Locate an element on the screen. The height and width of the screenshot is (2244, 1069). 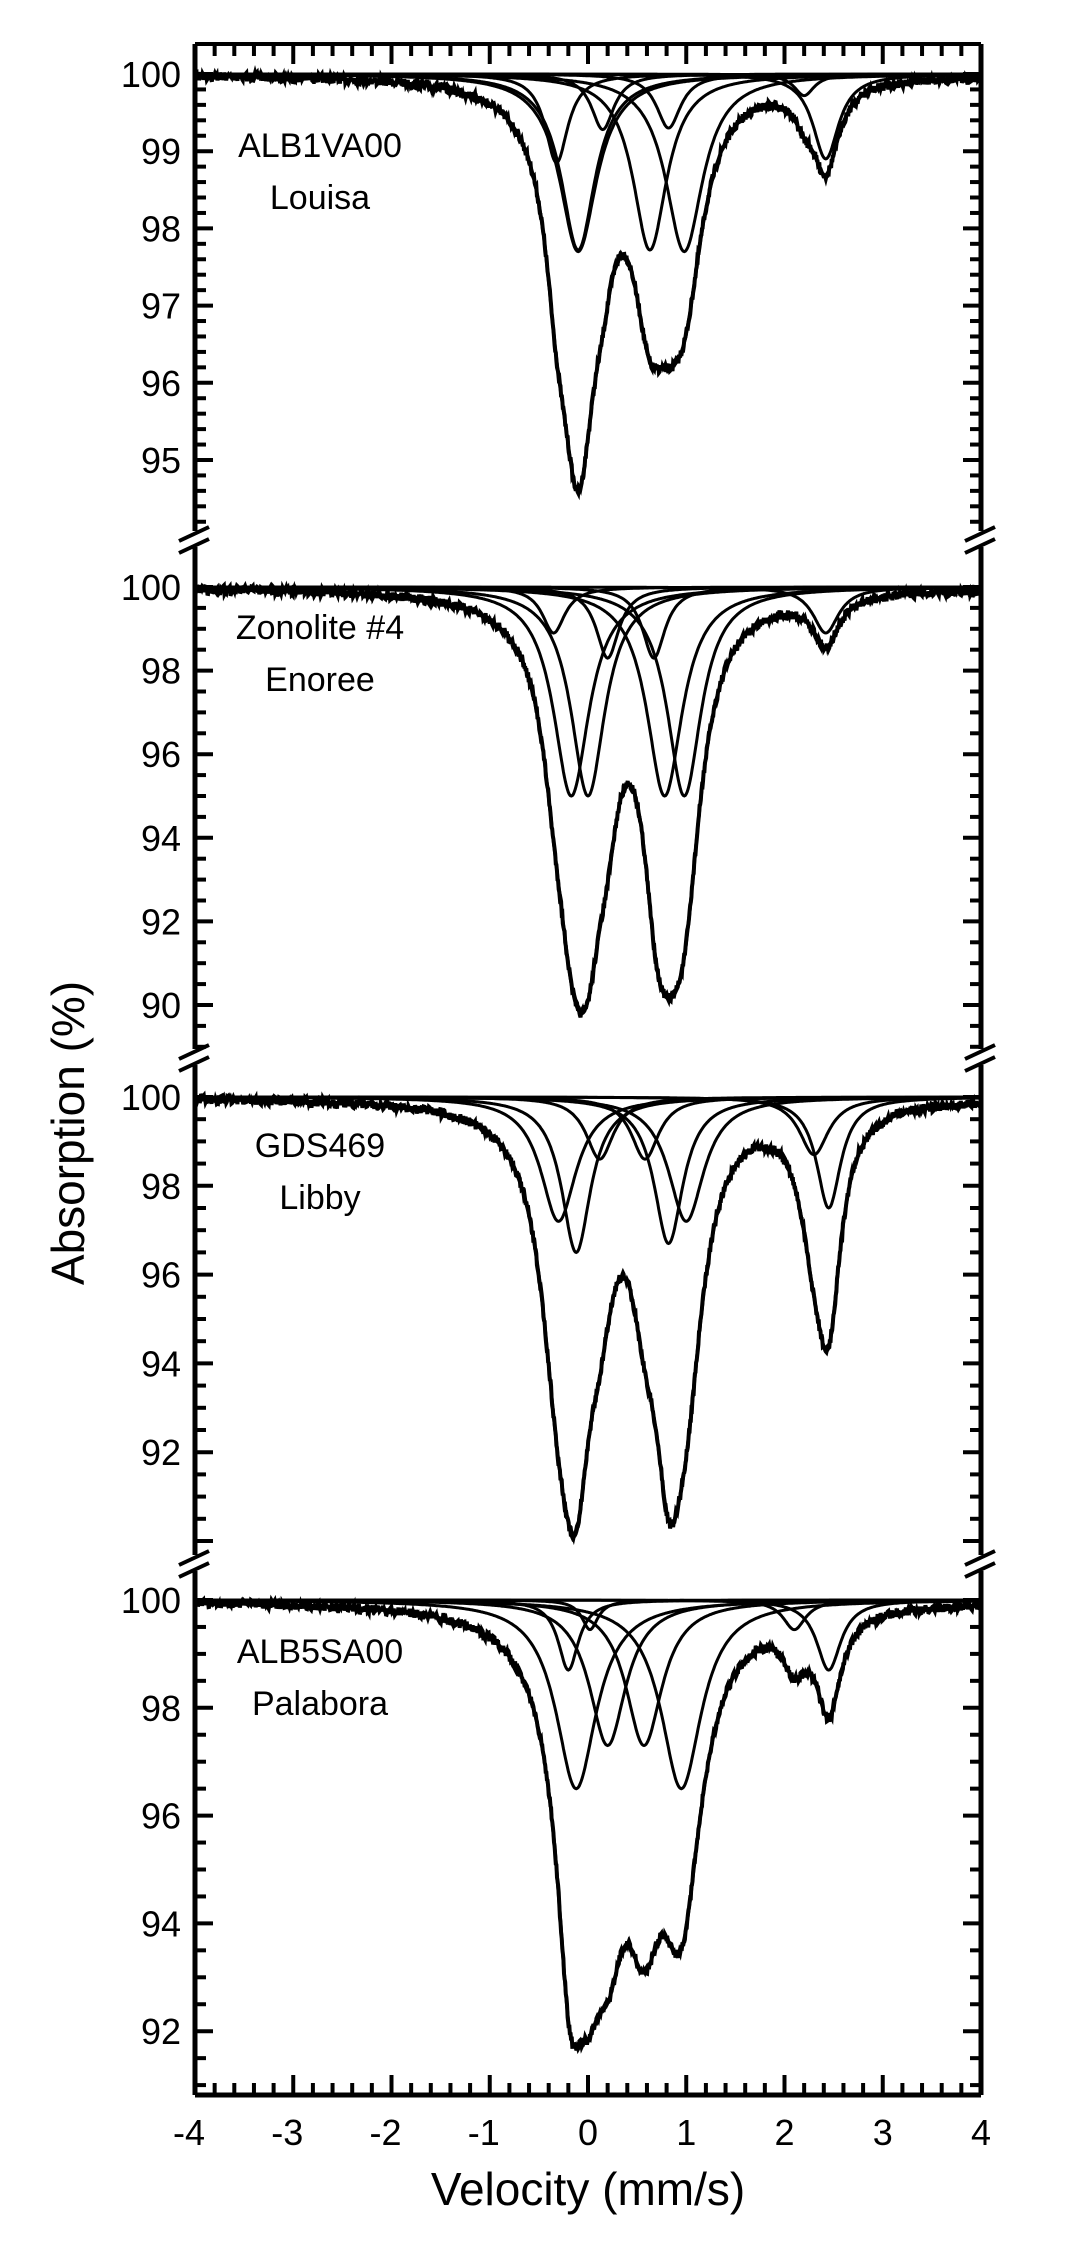
x-tick-label: -3 is located at coordinates (287, 2132).